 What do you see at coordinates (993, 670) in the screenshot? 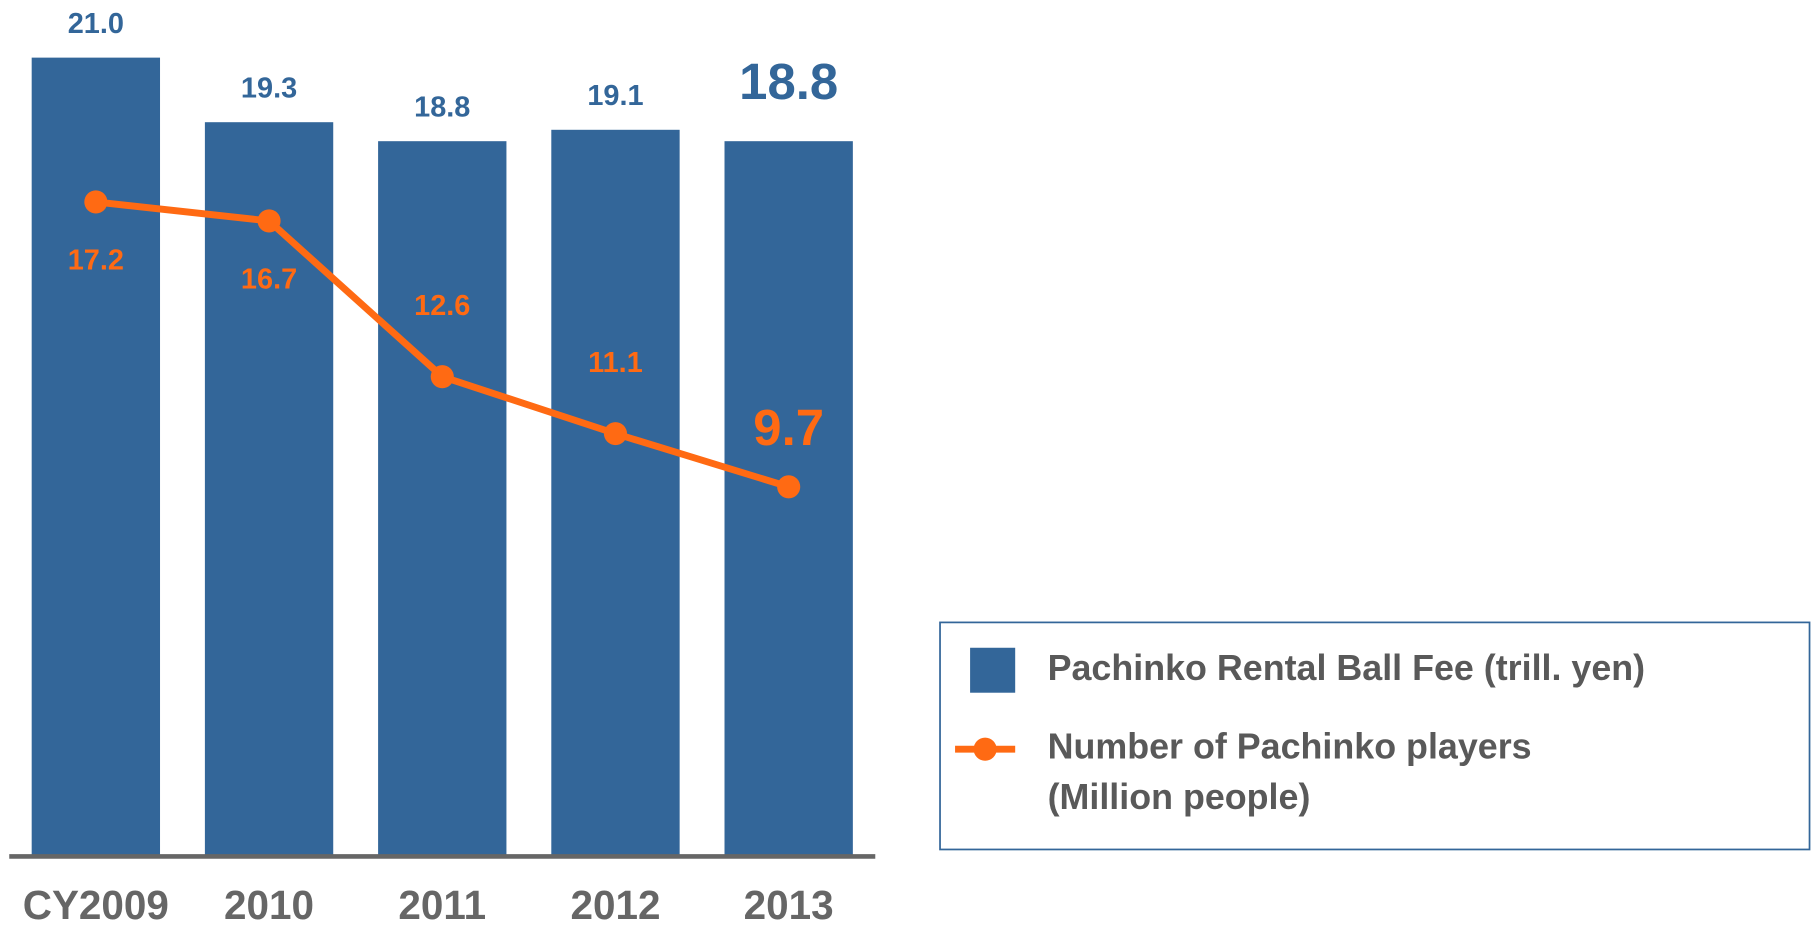
I see `legend-swatch` at bounding box center [993, 670].